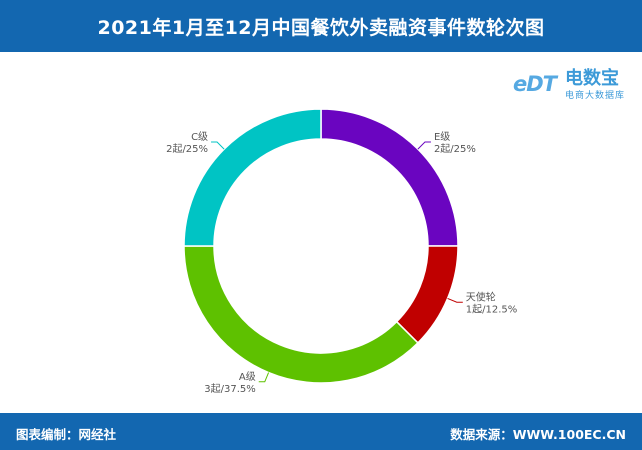  Describe the element at coordinates (595, 96) in the screenshot. I see `logo-subtitle: 电商大数据库` at that location.